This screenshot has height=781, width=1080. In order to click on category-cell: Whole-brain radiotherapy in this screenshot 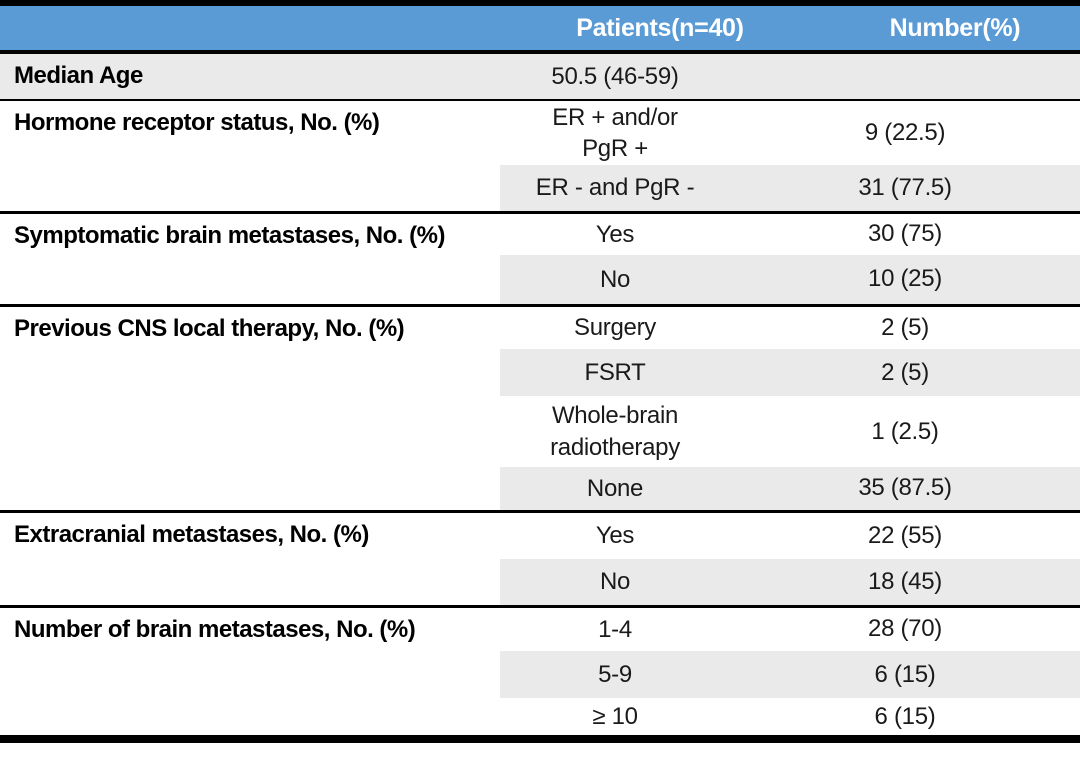, I will do `click(615, 431)`.